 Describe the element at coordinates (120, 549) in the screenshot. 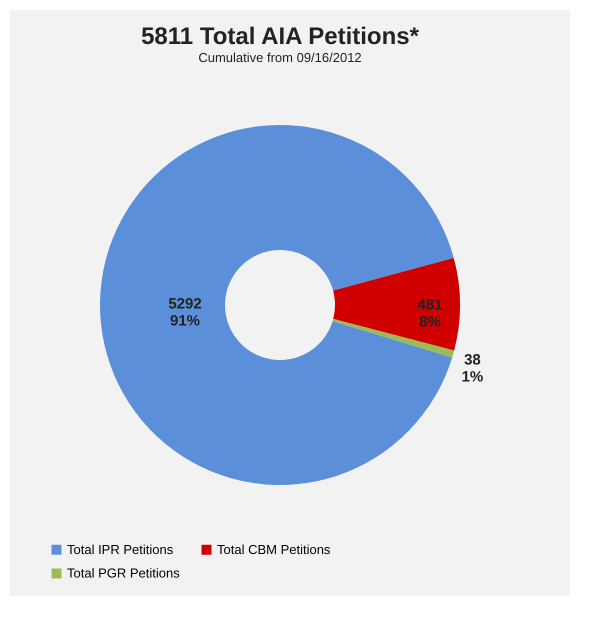

I see `legend-label: Total IPR Petitions` at that location.